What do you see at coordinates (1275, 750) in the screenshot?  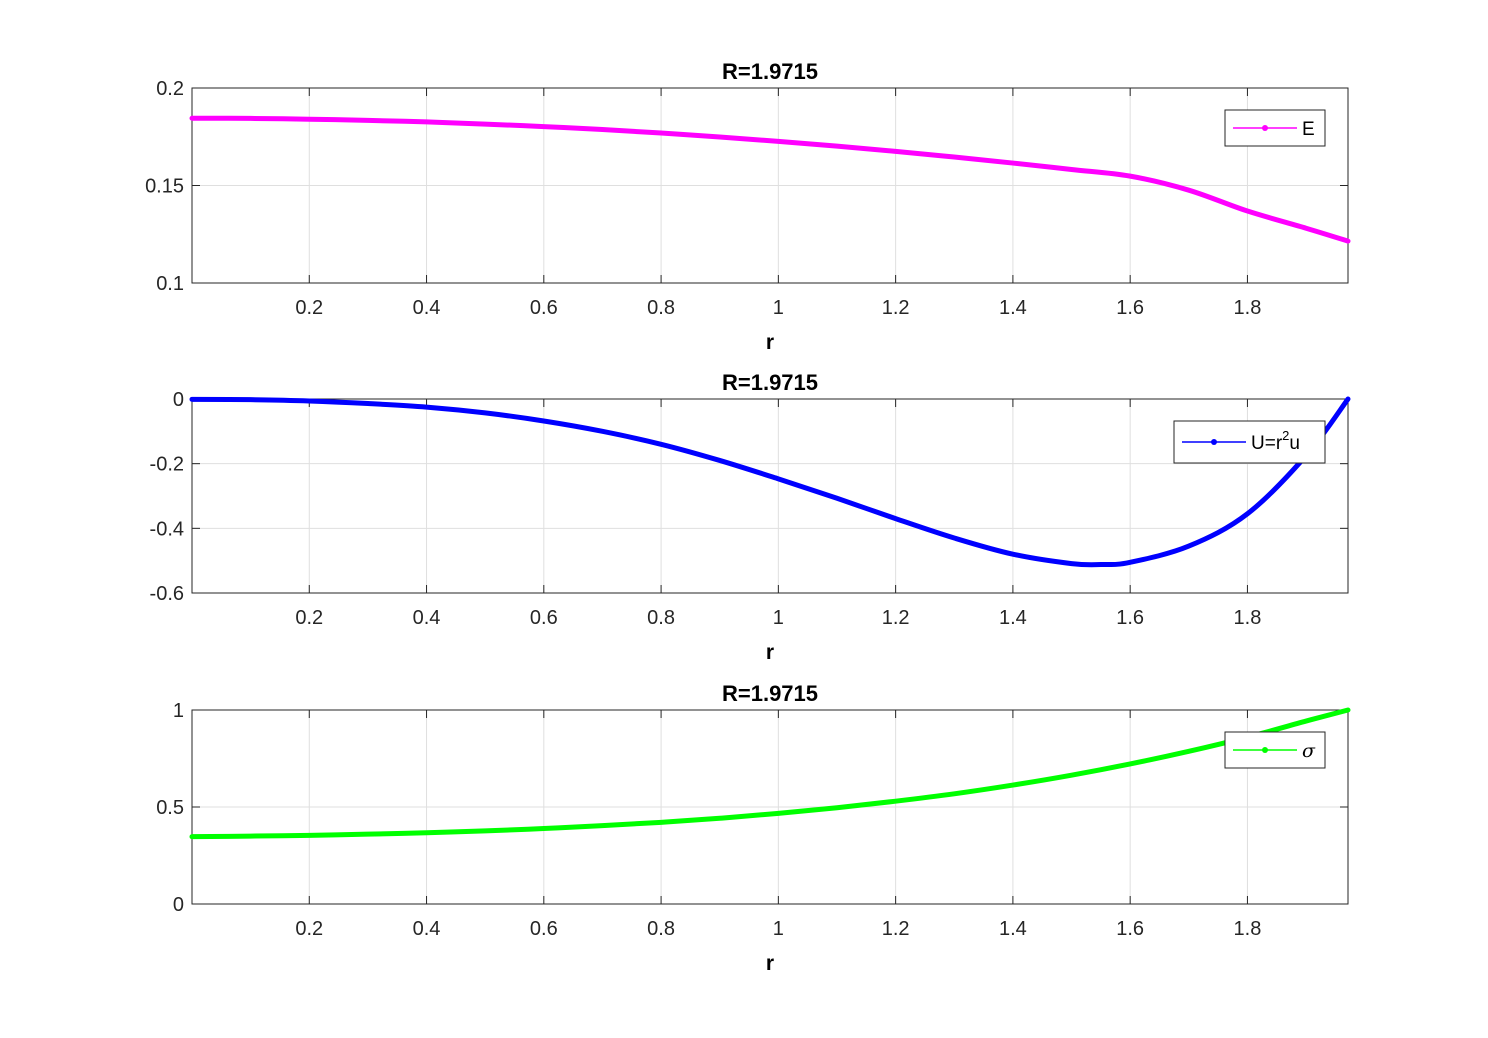 I see `legend: σ` at bounding box center [1275, 750].